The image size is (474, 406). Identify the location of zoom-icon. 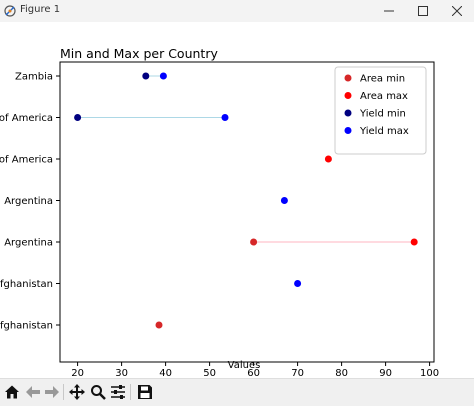
(98, 392).